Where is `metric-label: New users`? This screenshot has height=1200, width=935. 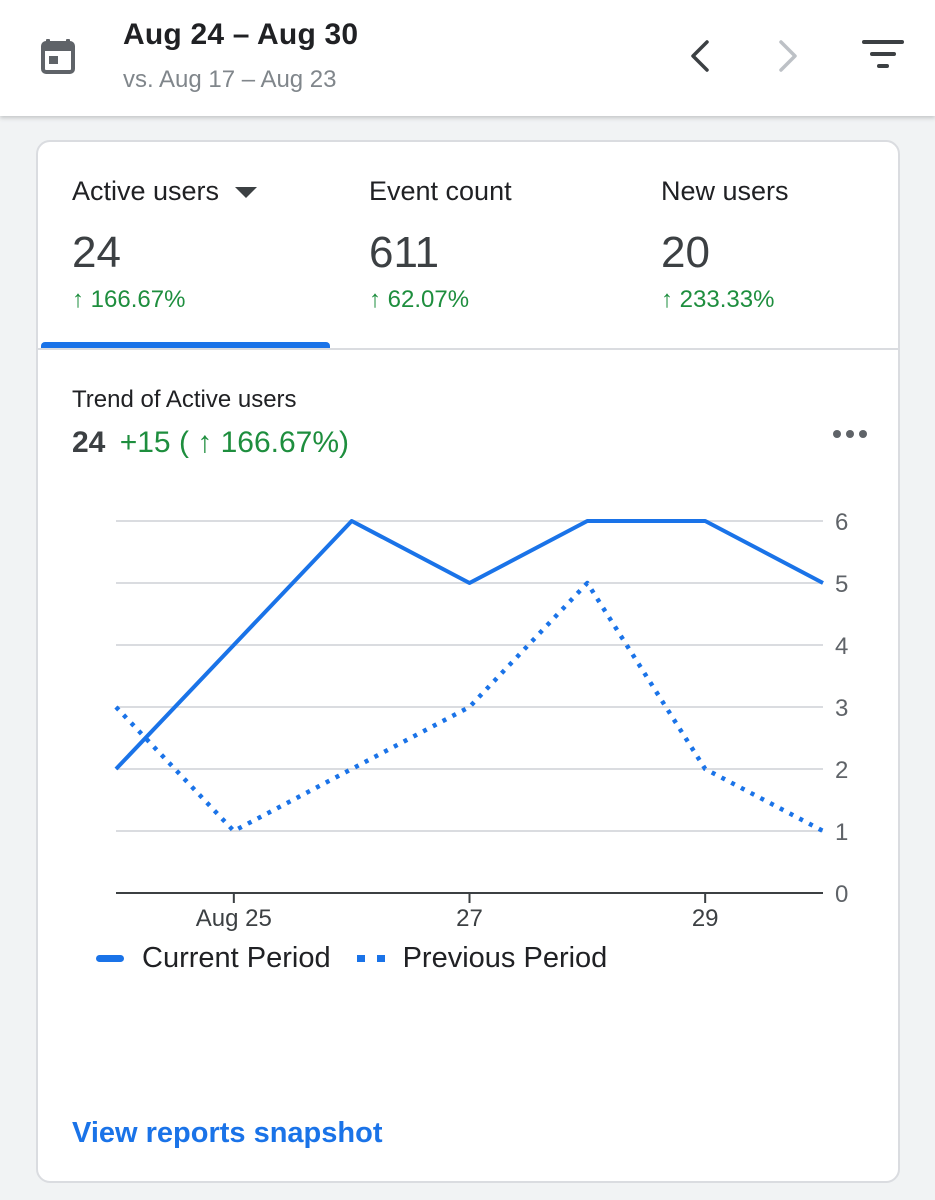 metric-label: New users is located at coordinates (725, 191).